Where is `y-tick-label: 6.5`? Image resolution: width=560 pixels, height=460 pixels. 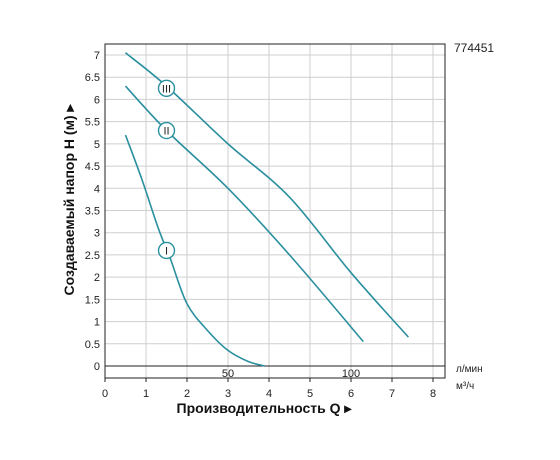 y-tick-label: 6.5 is located at coordinates (92, 78).